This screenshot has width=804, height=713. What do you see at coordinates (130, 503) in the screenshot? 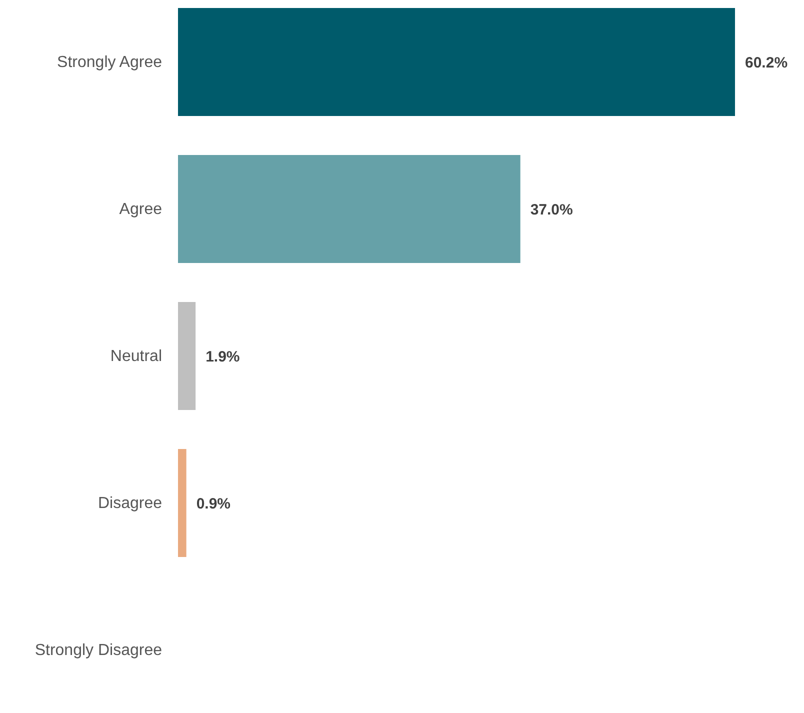
I see `y-tick-label: Disagree` at bounding box center [130, 503].